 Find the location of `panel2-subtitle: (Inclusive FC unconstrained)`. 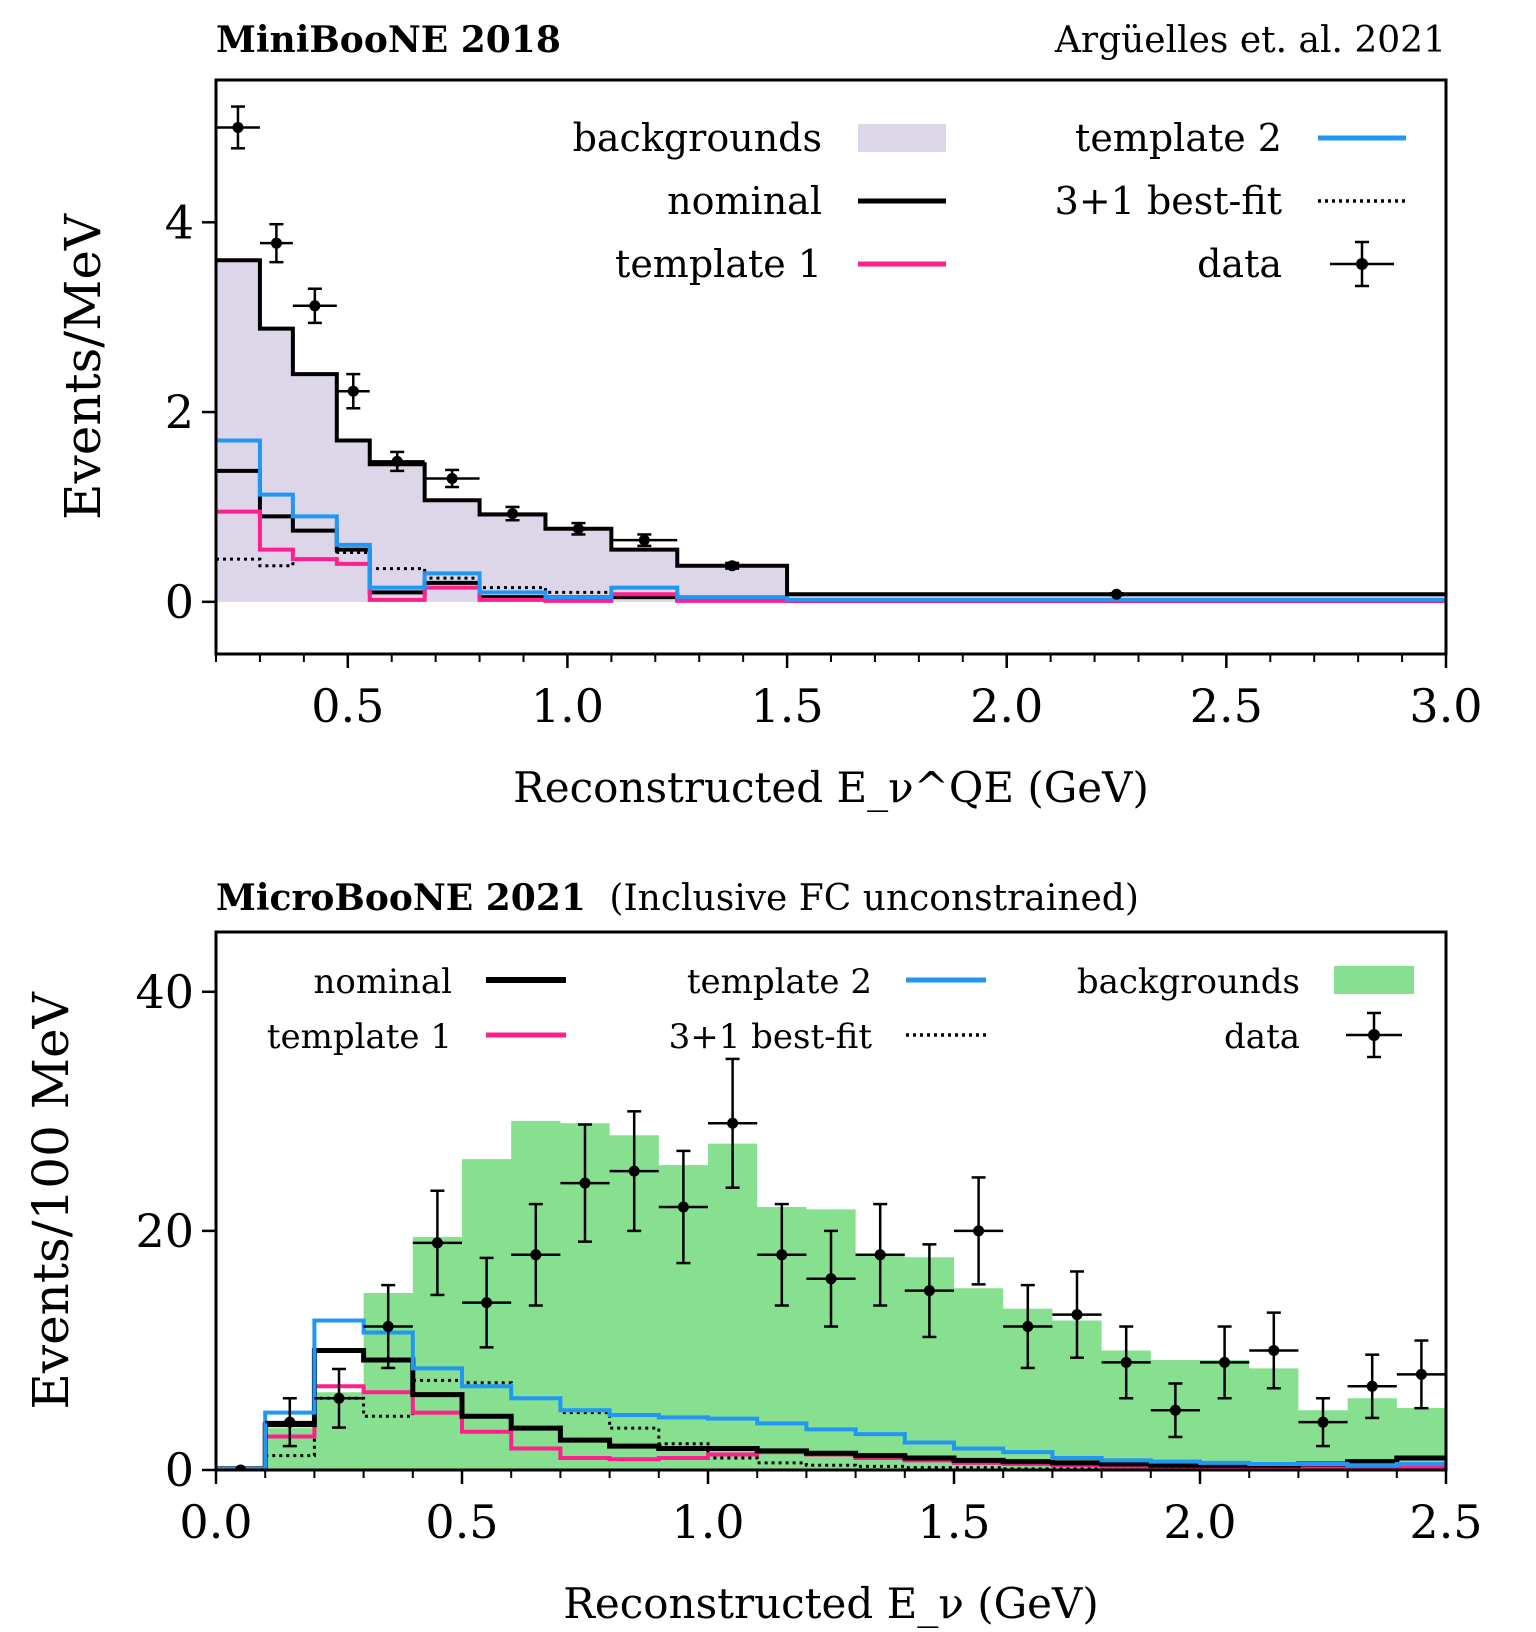

panel2-subtitle: (Inclusive FC unconstrained) is located at coordinates (873, 898).